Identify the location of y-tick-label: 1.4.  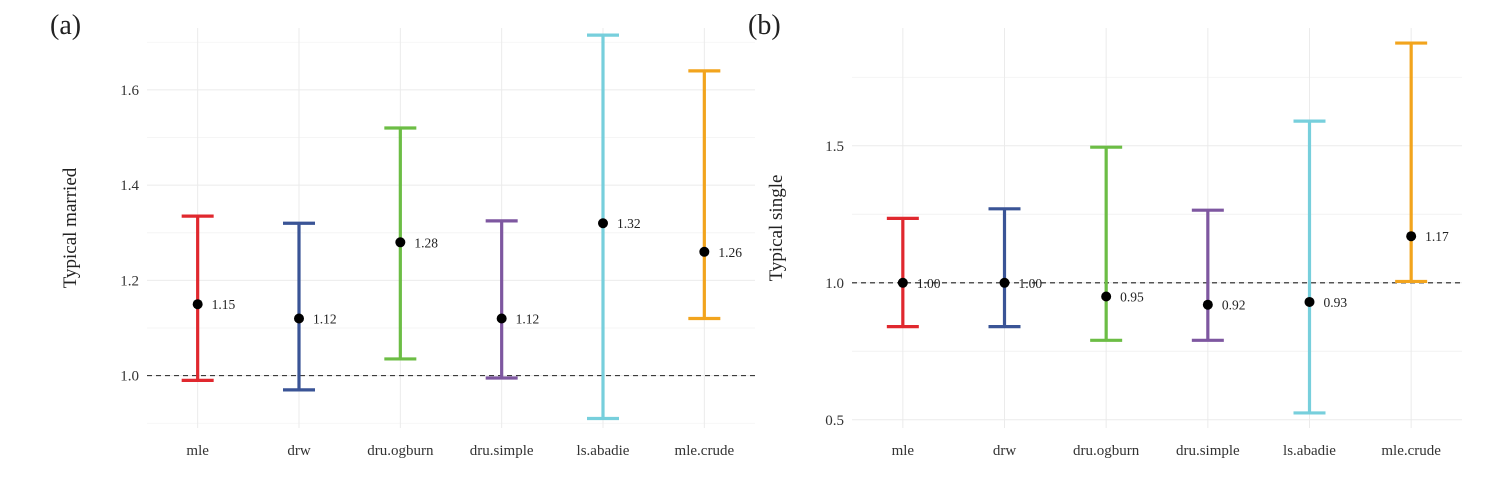
(129, 186).